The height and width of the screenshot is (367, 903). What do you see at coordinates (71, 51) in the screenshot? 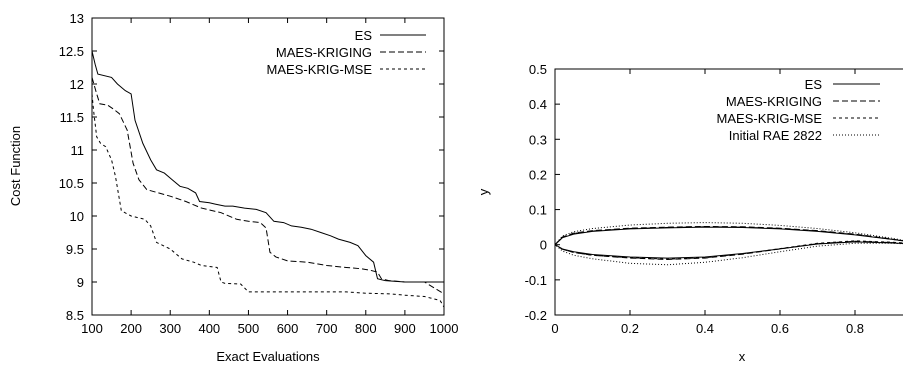
I see `chart1-y-tick-label: 12.5` at bounding box center [71, 51].